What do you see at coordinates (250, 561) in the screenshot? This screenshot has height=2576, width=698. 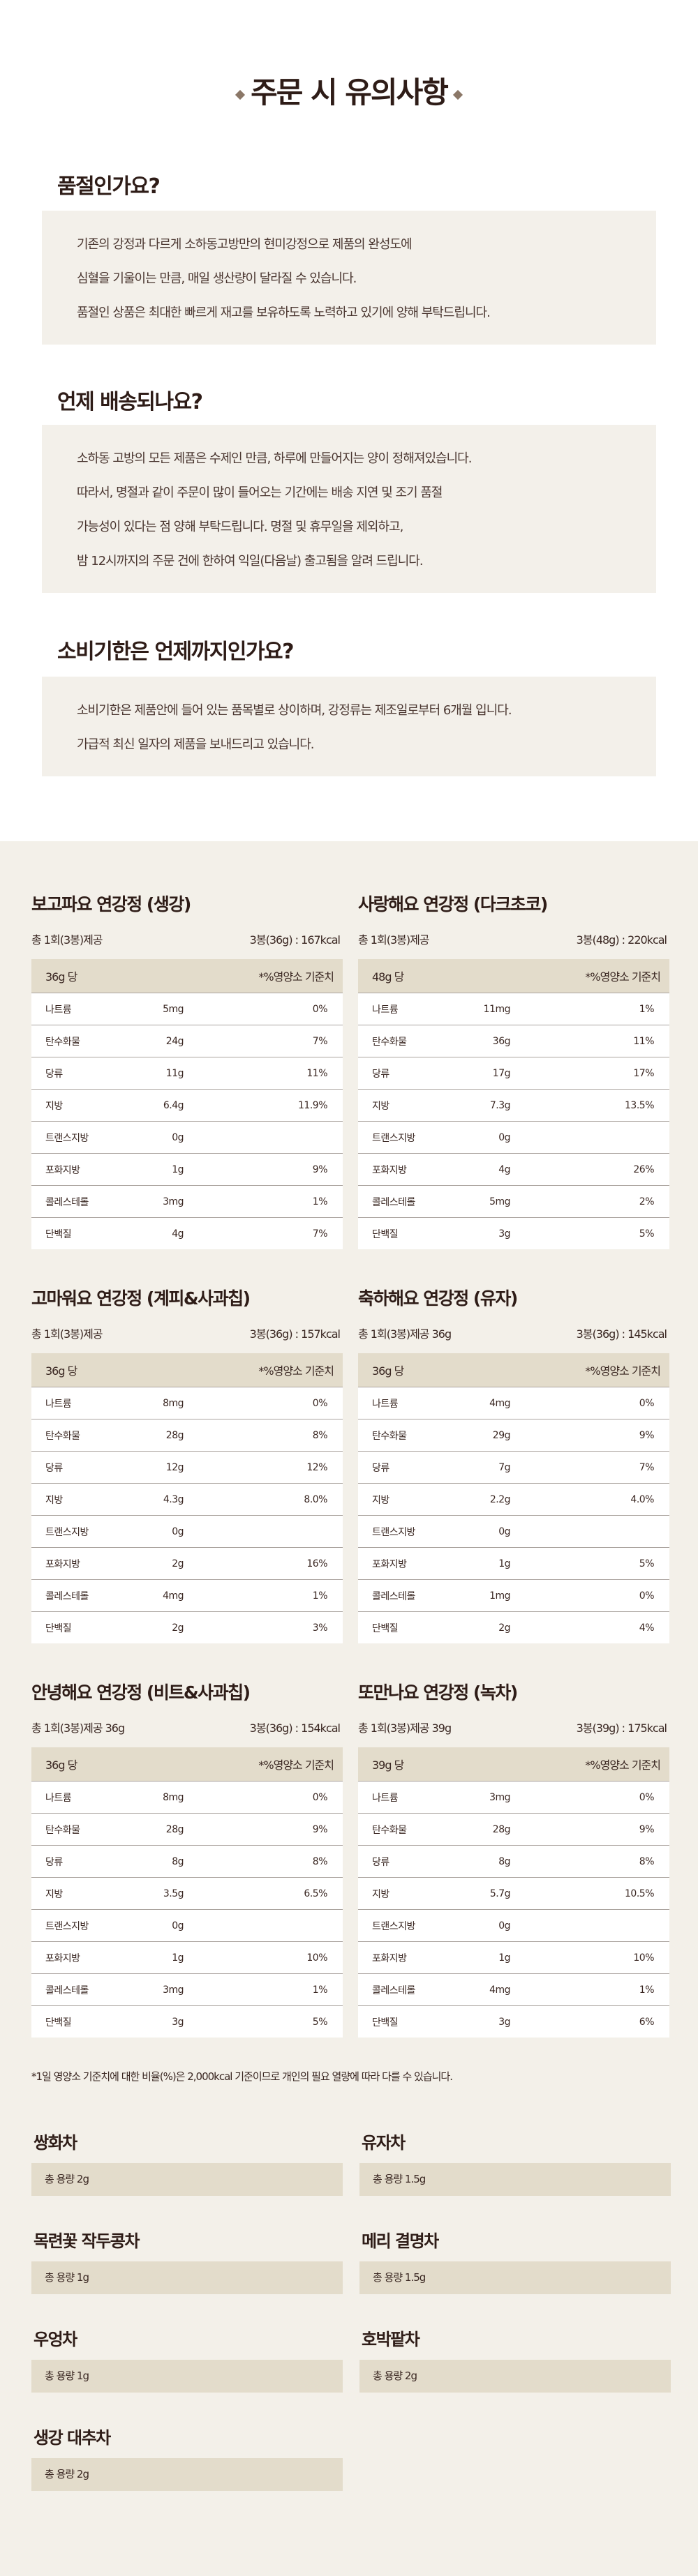 I see `faq-answer-line: 밤 12시까지의 주문 건에 한하여 익일(다음날) 출고됨을 알려 드립니다.` at bounding box center [250, 561].